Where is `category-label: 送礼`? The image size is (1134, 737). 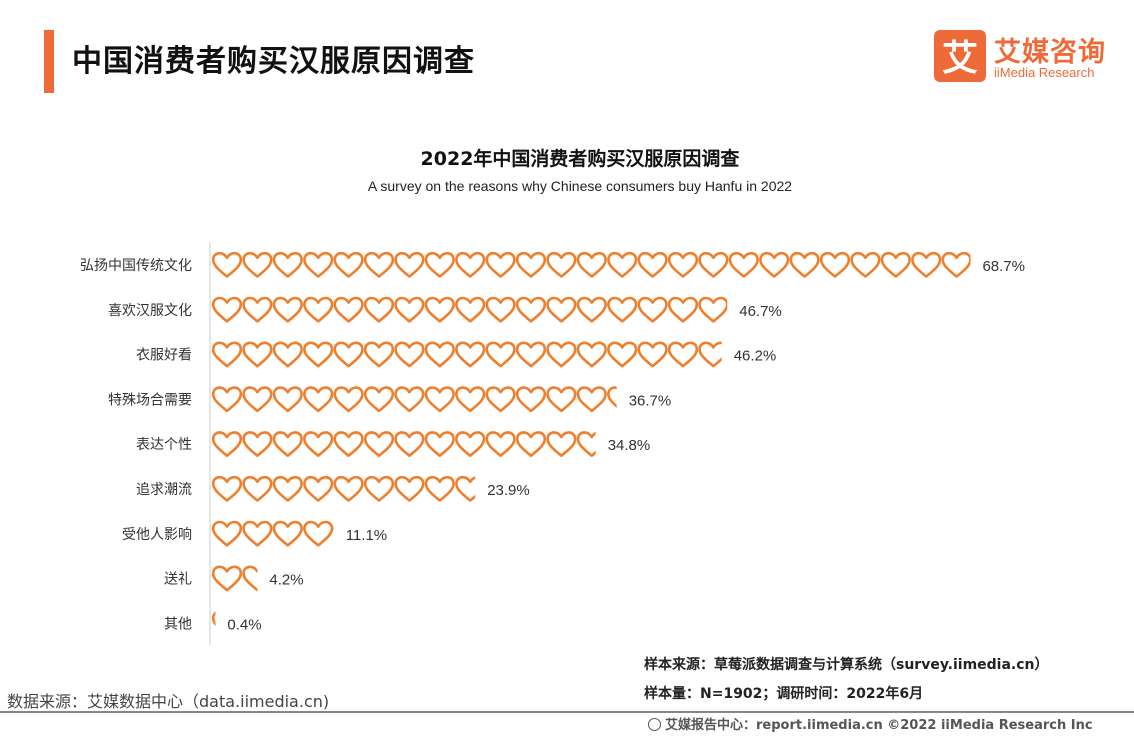
category-label: 送礼 is located at coordinates (178, 580).